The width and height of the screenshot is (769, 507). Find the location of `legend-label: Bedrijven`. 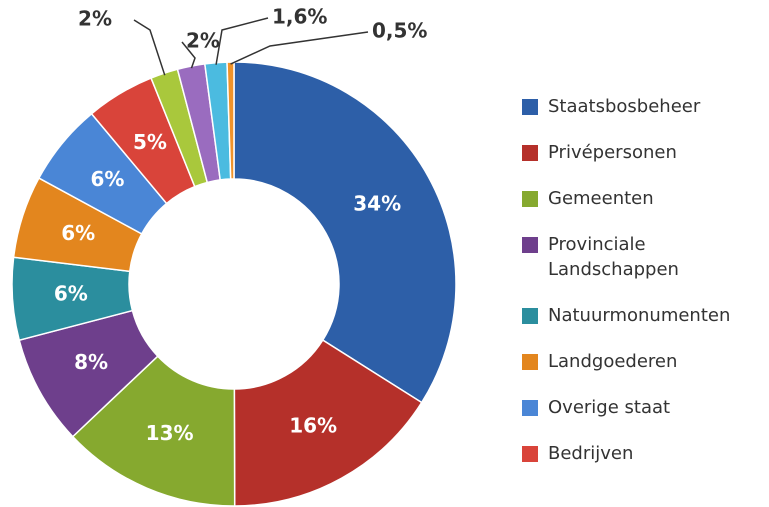

legend-label: Bedrijven is located at coordinates (590, 453).